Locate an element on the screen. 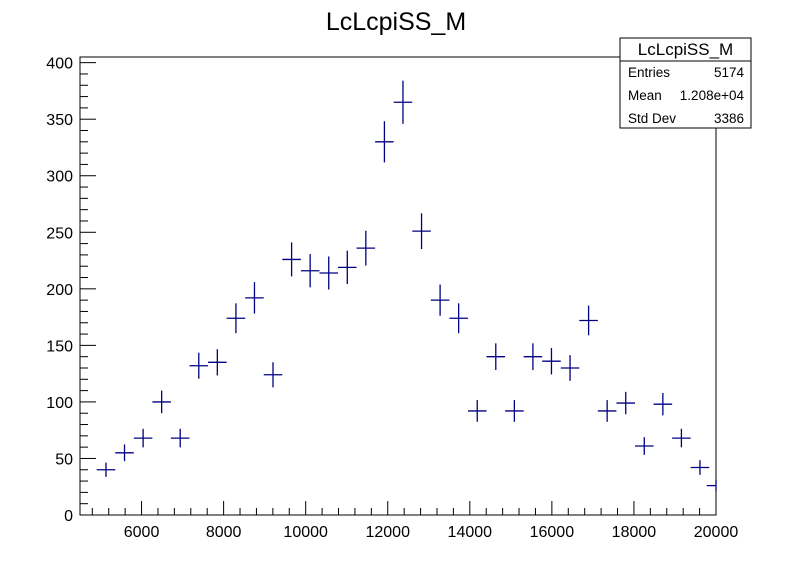 The width and height of the screenshot is (796, 572). stats-entries-value: 5174 is located at coordinates (729, 72).